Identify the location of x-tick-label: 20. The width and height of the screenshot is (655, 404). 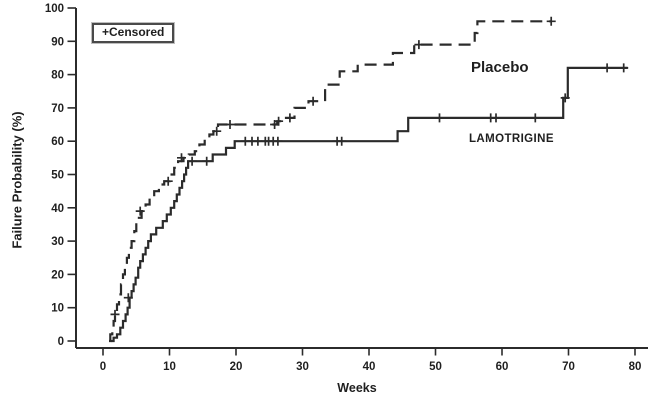
(236, 367).